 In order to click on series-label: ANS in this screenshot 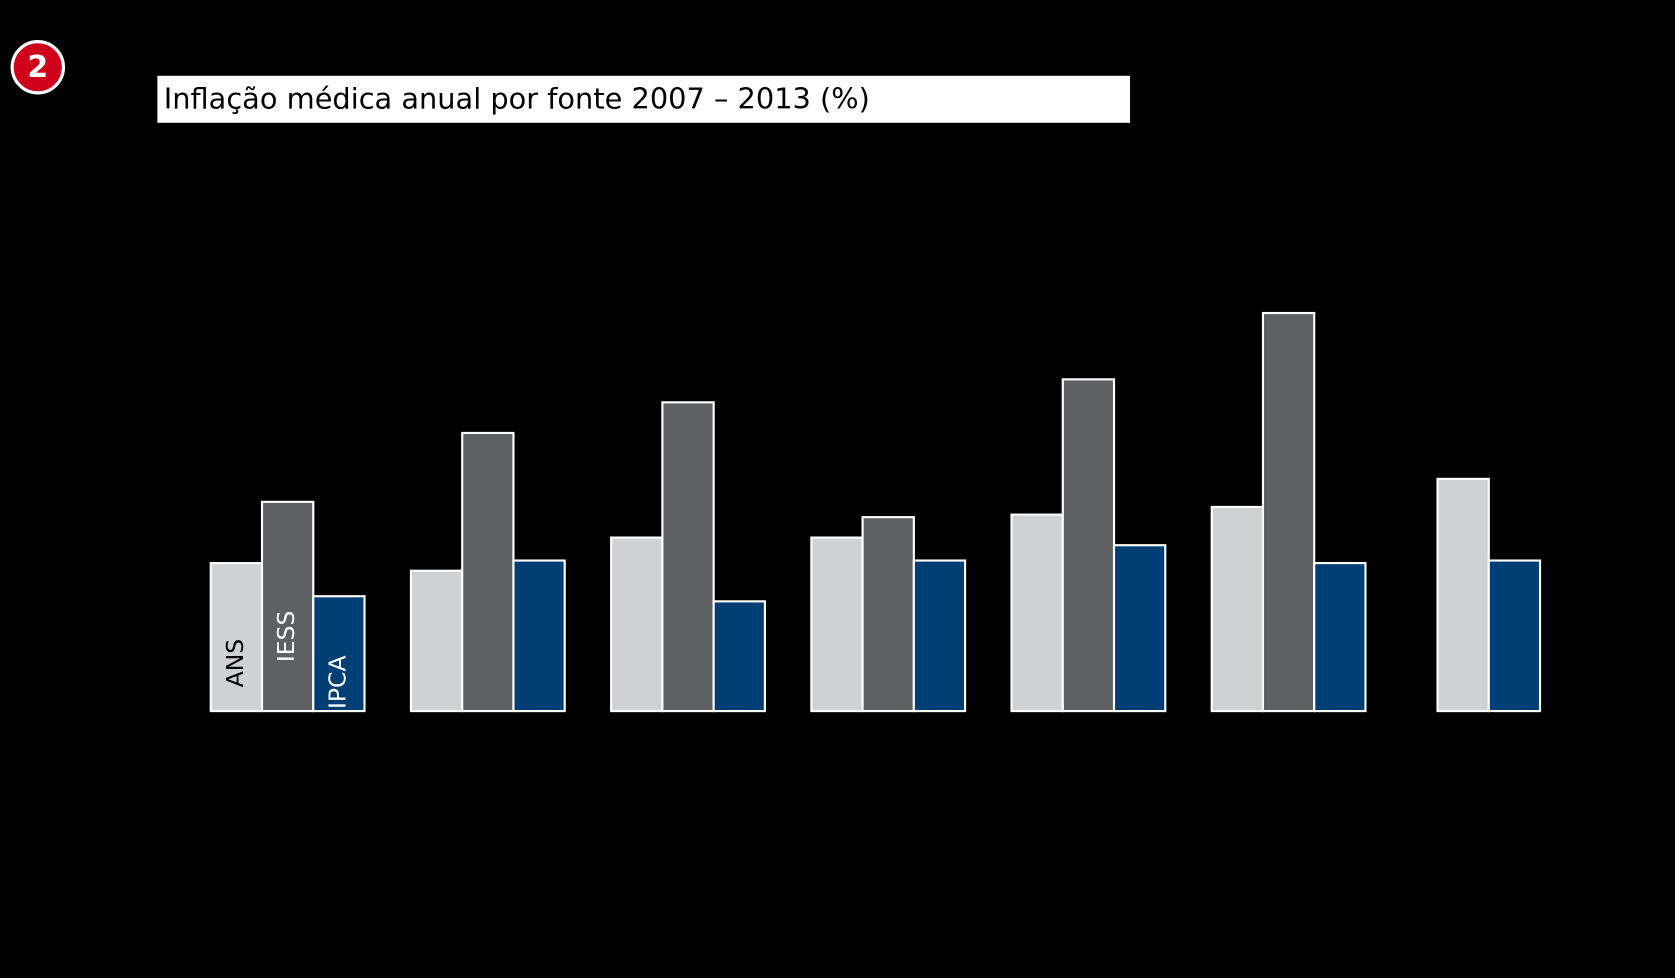, I will do `click(235, 663)`.